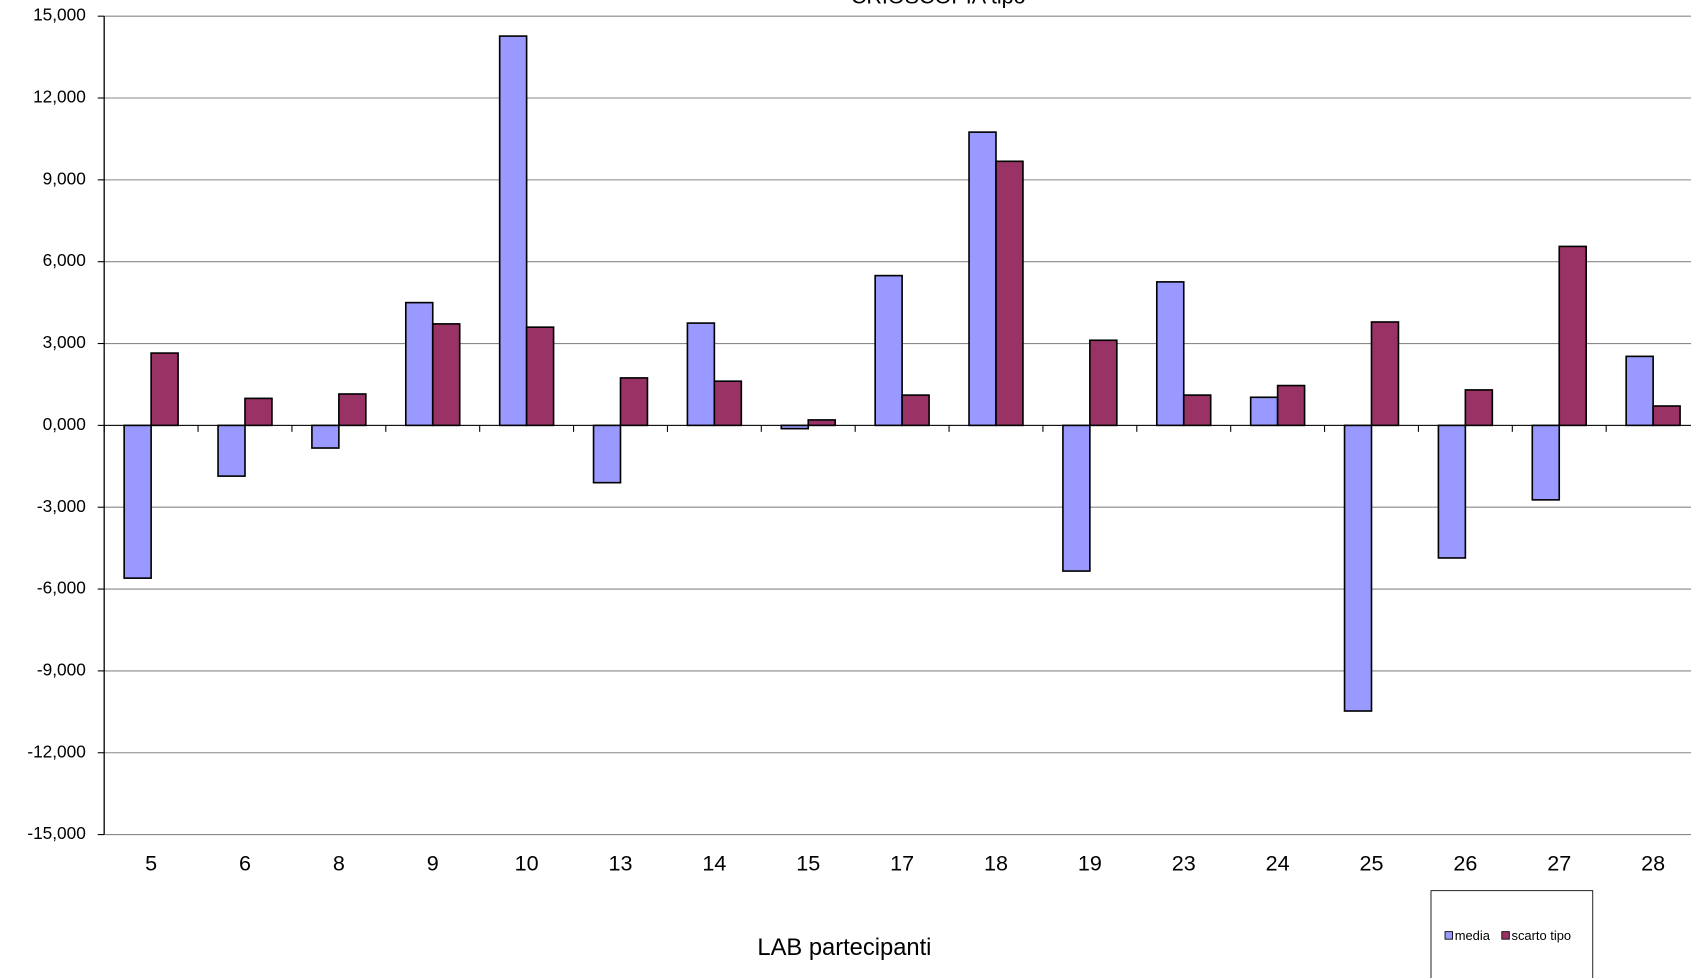 This screenshot has height=978, width=1691. I want to click on chart-title: CRIOSCOPIA tipo, so click(938, 4).